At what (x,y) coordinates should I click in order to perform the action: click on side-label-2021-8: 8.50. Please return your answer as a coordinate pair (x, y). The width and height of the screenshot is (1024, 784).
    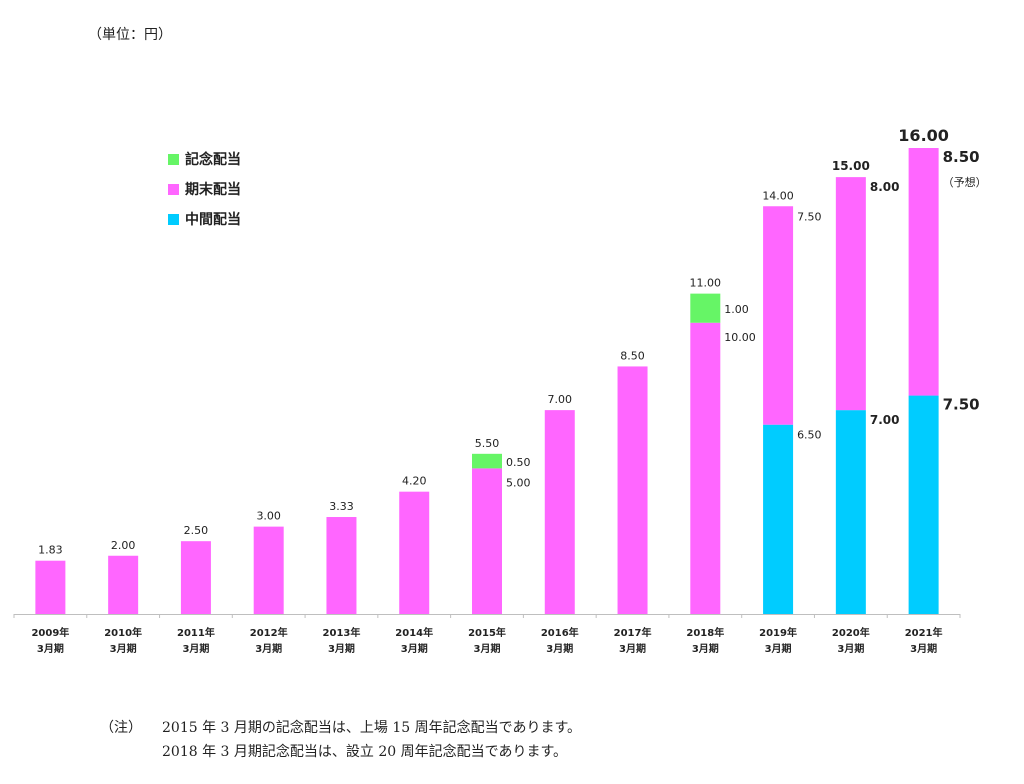
    Looking at the image, I should click on (961, 157).